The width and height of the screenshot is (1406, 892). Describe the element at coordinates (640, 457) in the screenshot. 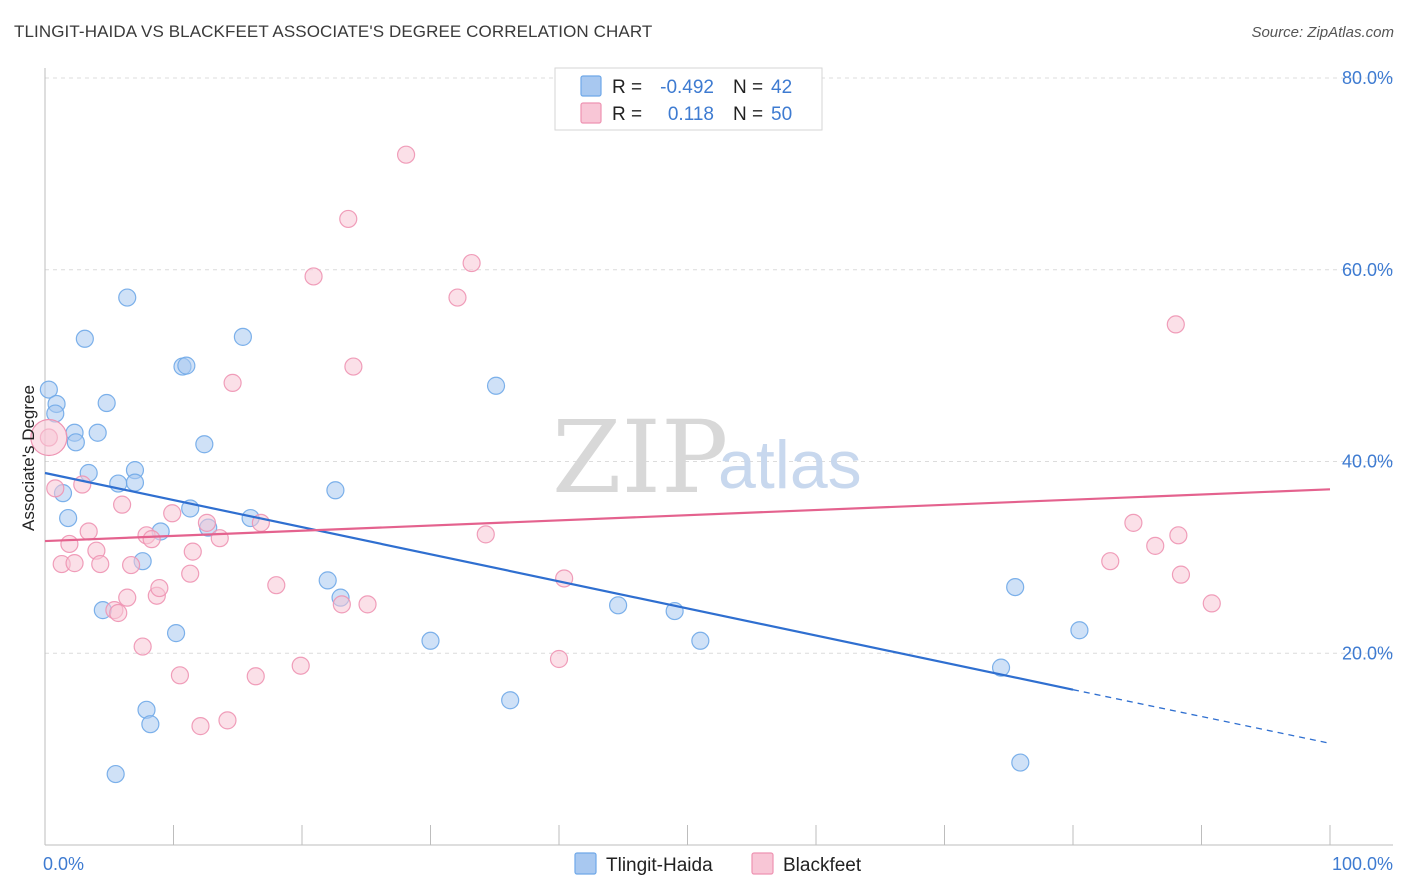

I see `watermark-zip: ZIP` at that location.